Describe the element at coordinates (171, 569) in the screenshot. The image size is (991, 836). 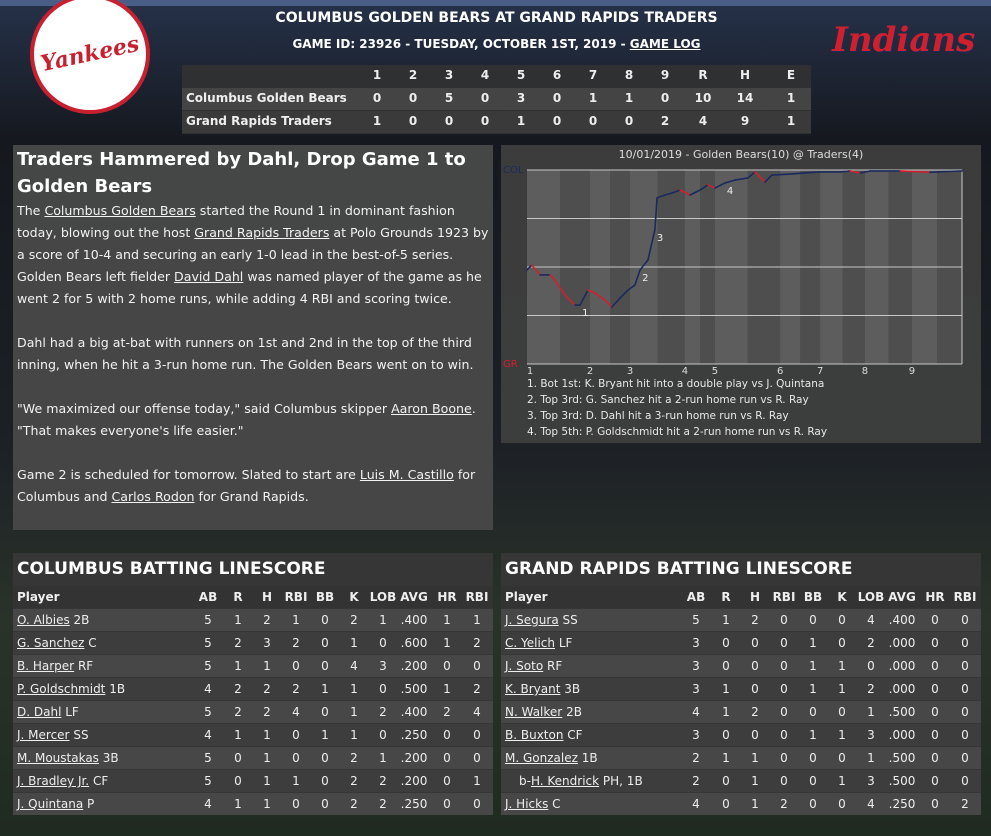
I see `batting-title: COLUMBUS BATTING LINESCORE` at that location.